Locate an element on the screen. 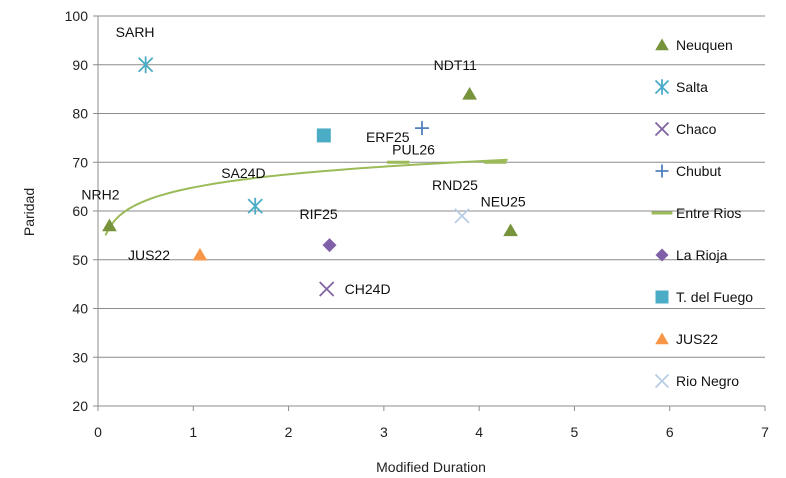 This screenshot has height=478, width=786. y-axis-title: Paridad is located at coordinates (29, 212).